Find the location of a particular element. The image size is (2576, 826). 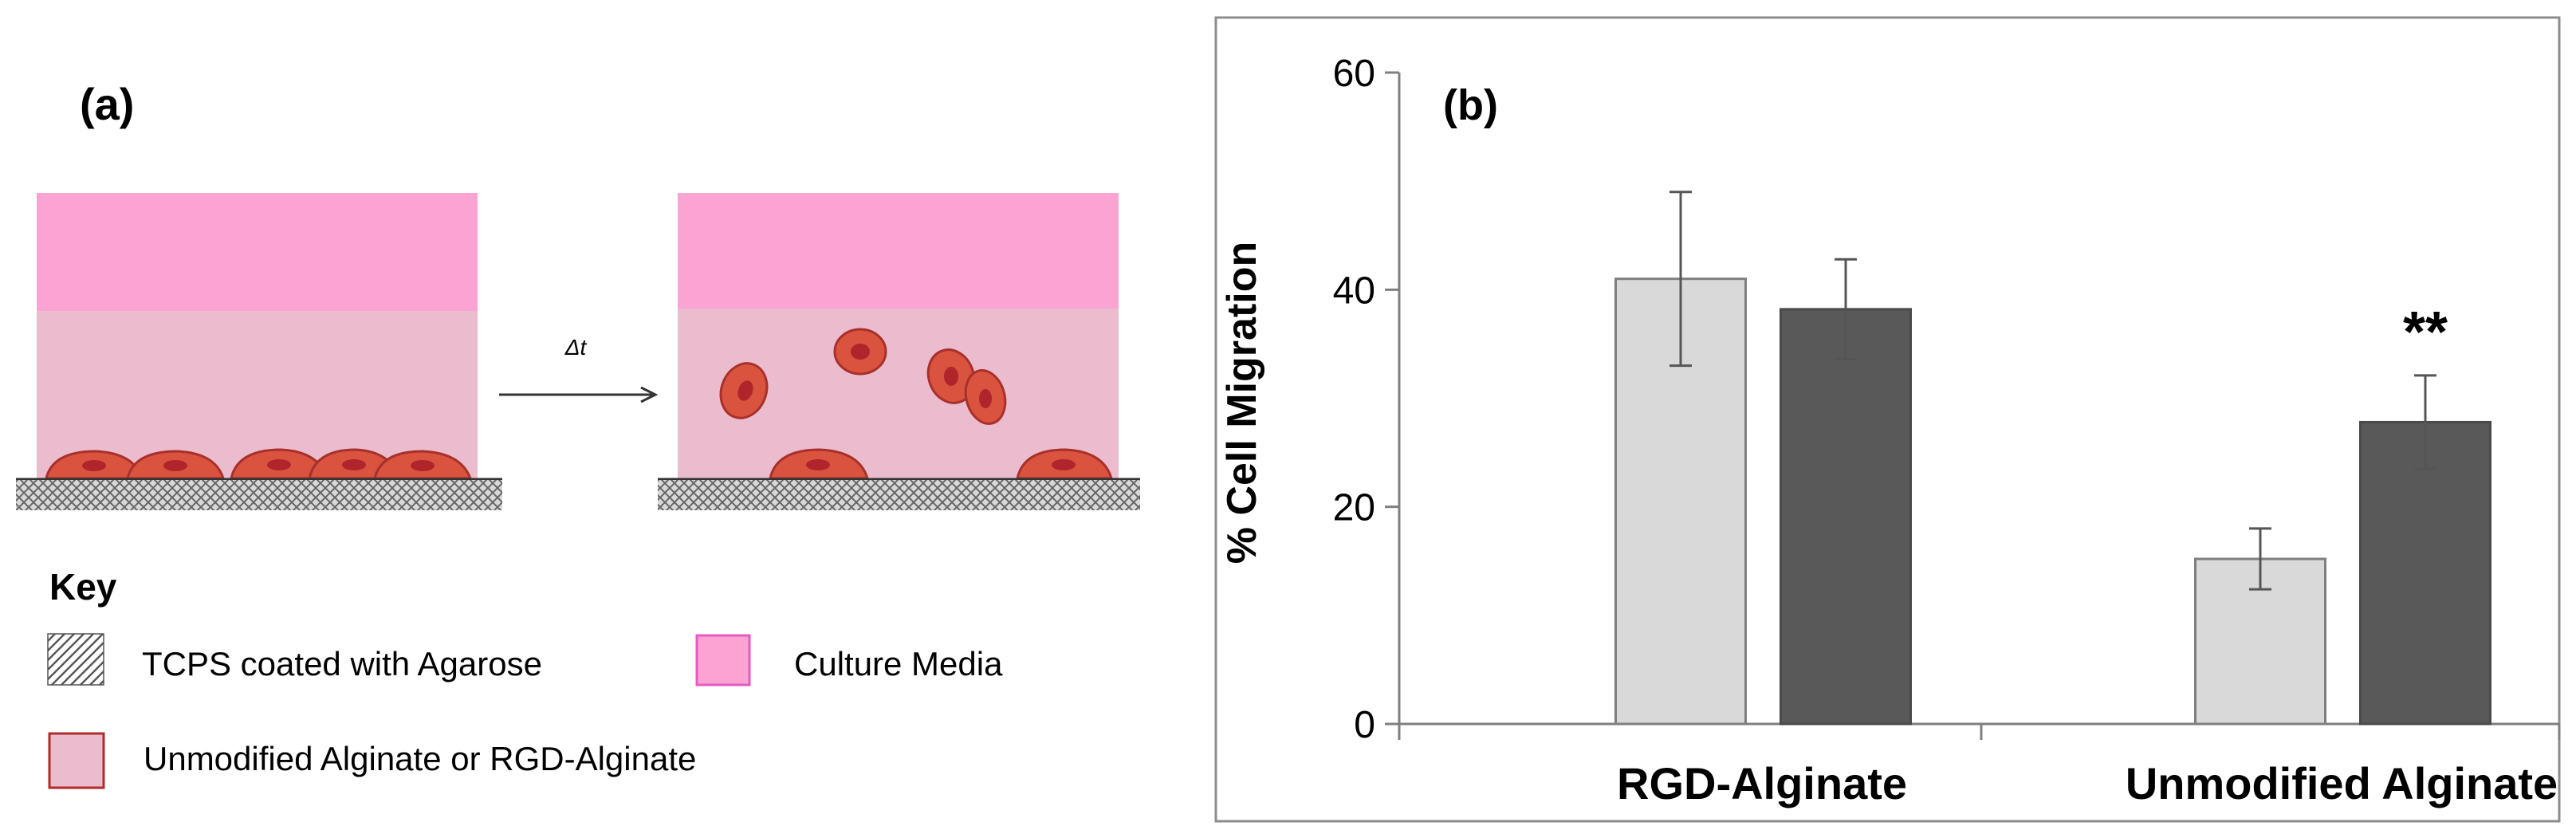

gel-layer-before is located at coordinates (257, 394).